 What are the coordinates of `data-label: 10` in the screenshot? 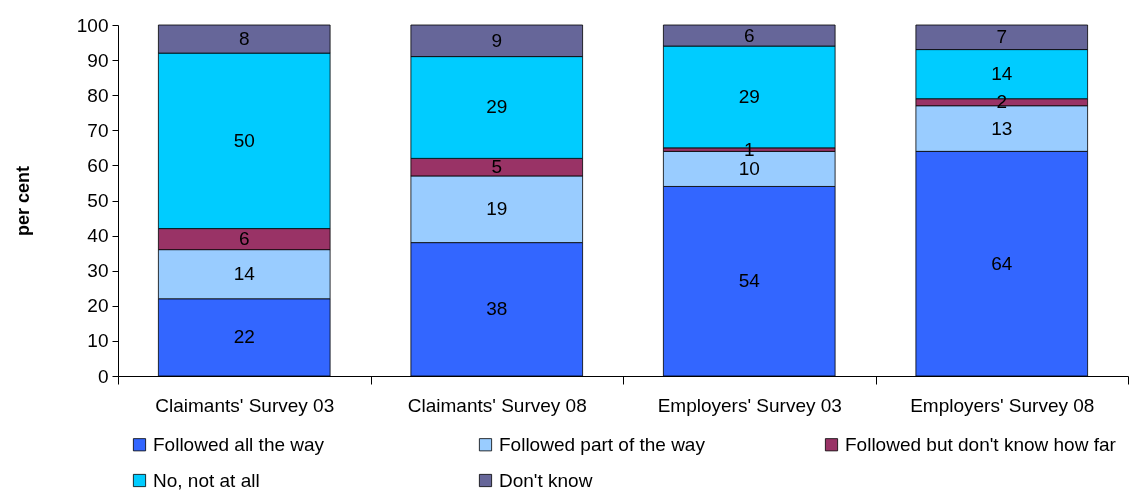 It's located at (749, 168).